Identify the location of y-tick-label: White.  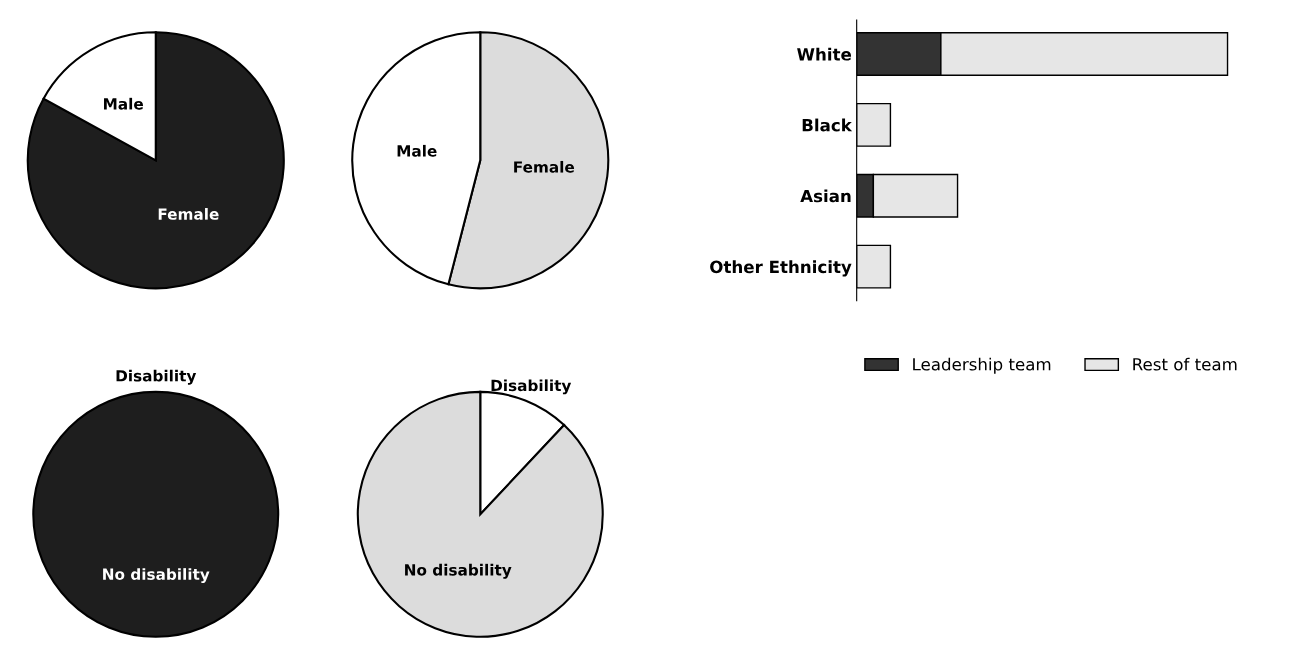
(824, 54).